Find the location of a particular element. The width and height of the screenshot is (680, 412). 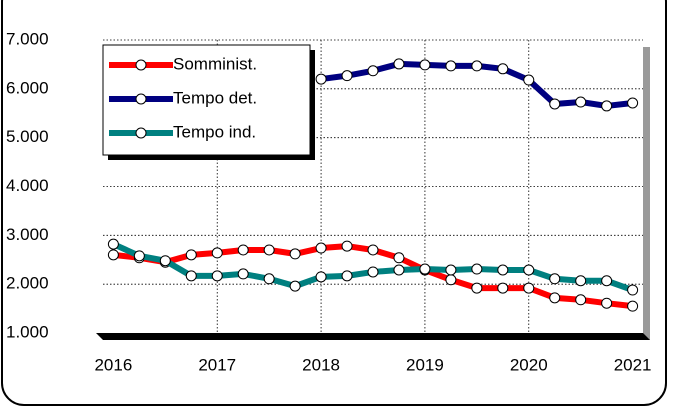

plot-floor is located at coordinates (373, 336).